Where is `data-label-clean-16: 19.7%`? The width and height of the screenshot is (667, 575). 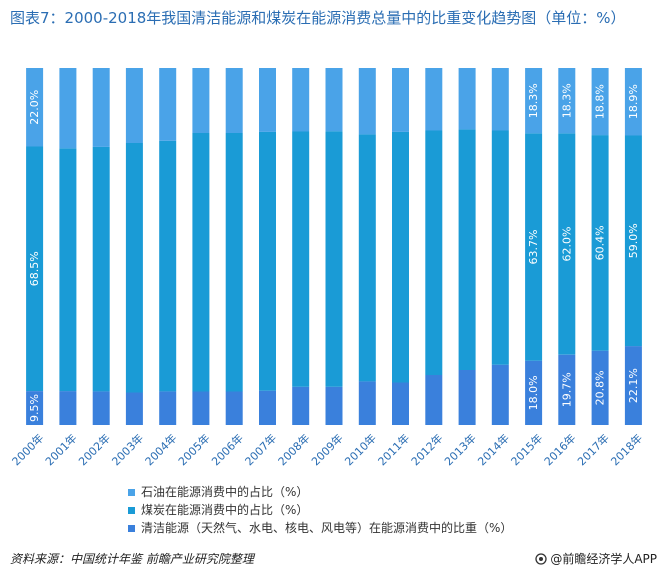 data-label-clean-16: 19.7% is located at coordinates (566, 389).